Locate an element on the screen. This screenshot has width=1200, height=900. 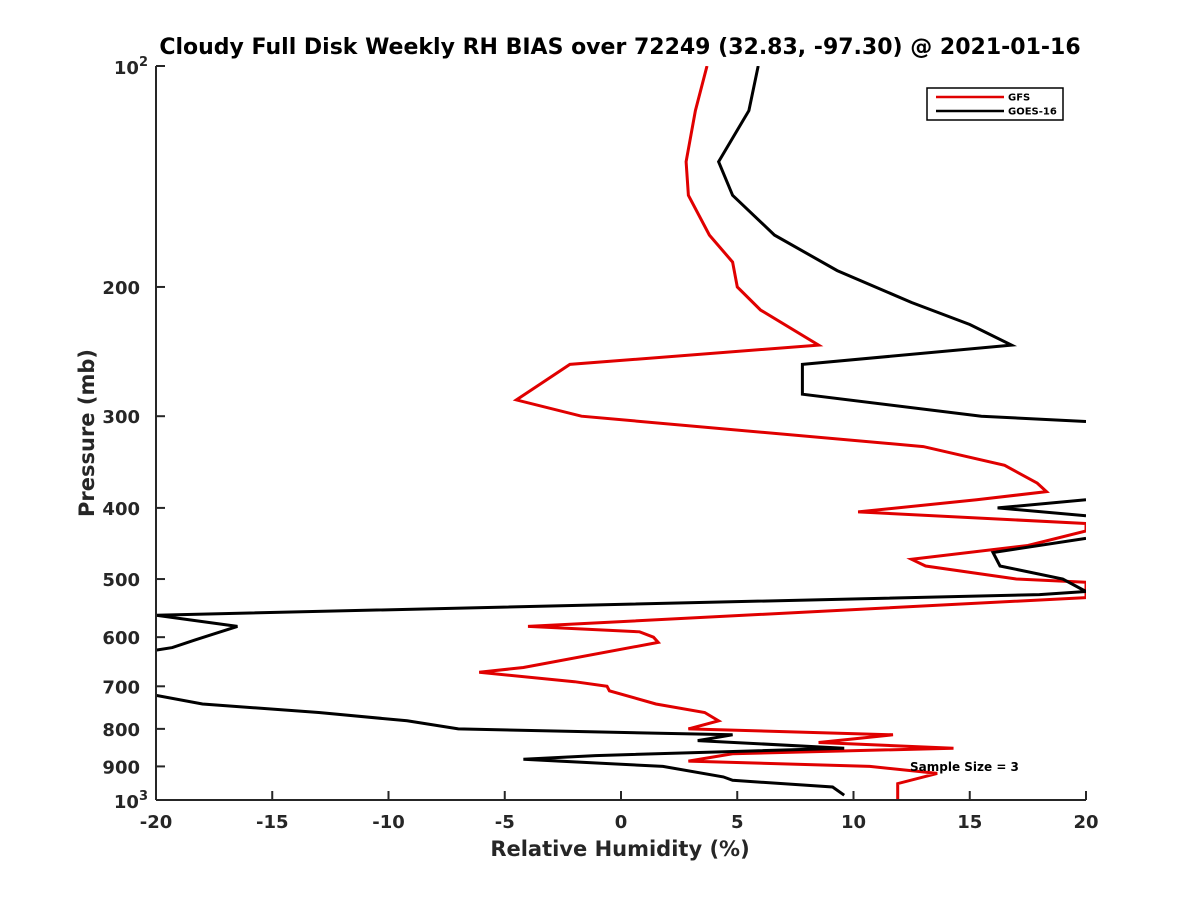
y-axis-ticks: 10² 200 300 400 500 600 700 800 900 10³ is located at coordinates (133, 434).